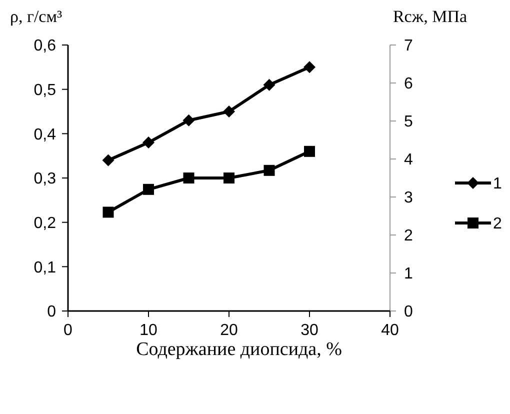 The width and height of the screenshot is (510, 414). What do you see at coordinates (36, 16) in the screenshot?
I see `y-axis-title: ρ, г/см³` at bounding box center [36, 16].